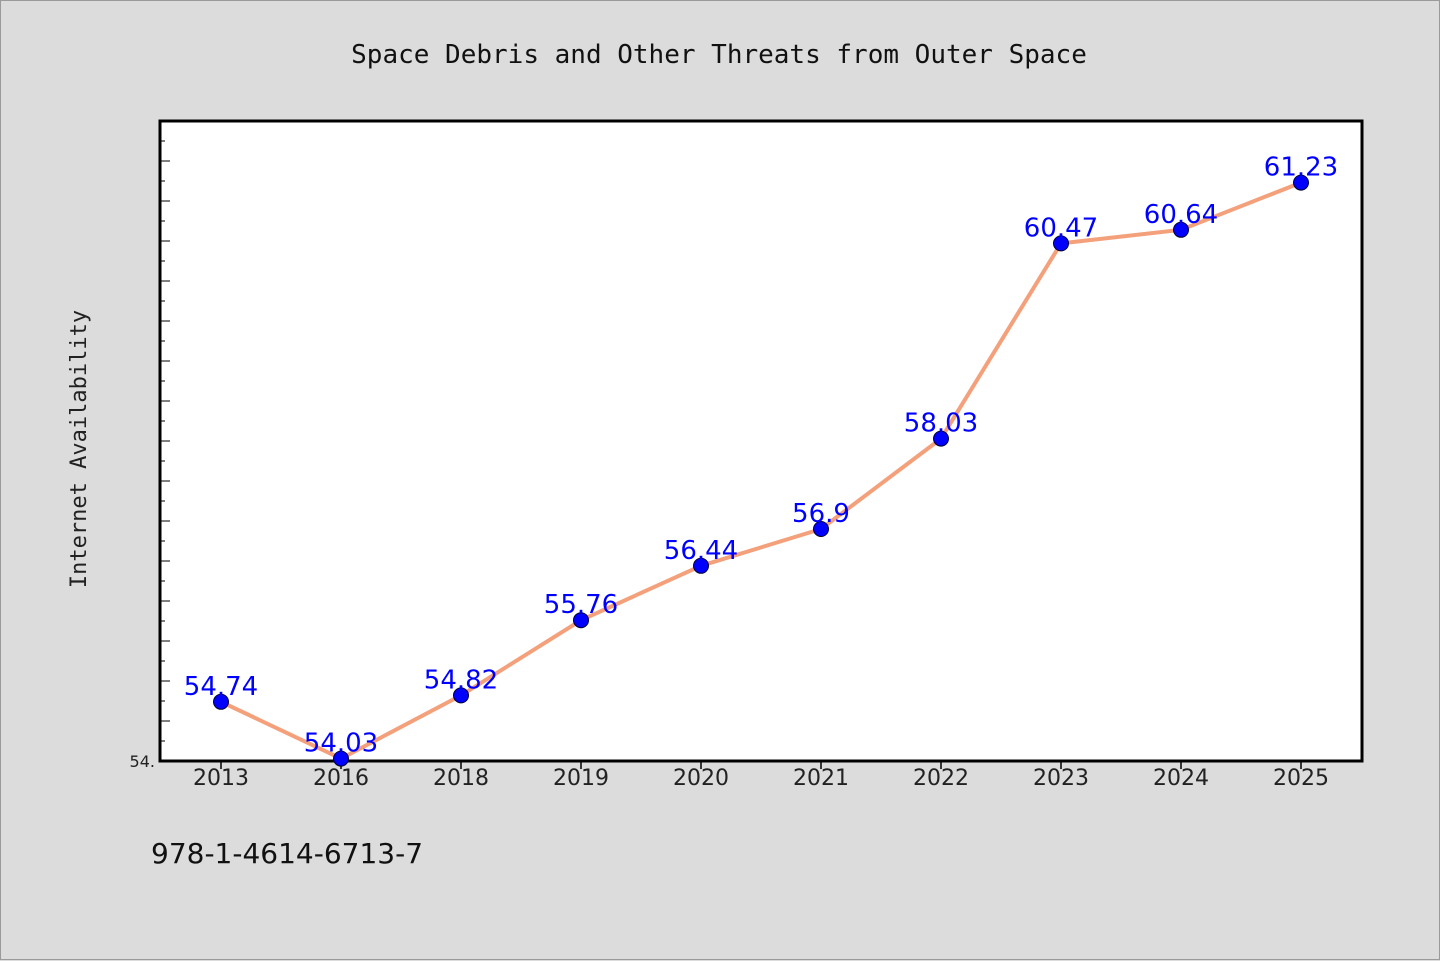 The image size is (1440, 961). Describe the element at coordinates (461, 778) in the screenshot. I see `x-tick-label: 2018` at that location.